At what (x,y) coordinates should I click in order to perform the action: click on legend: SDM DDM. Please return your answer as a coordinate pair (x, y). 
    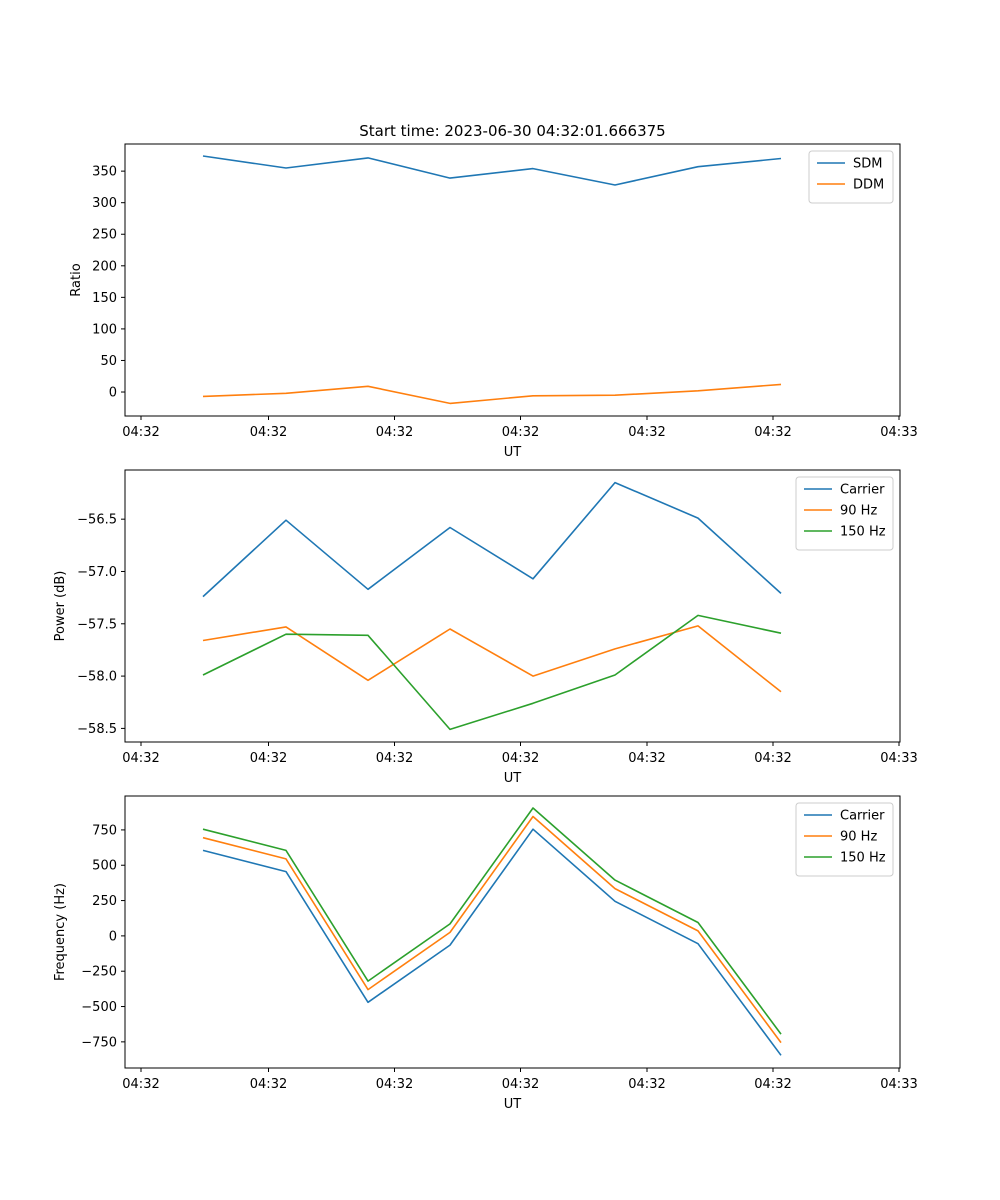
    Looking at the image, I should click on (851, 177).